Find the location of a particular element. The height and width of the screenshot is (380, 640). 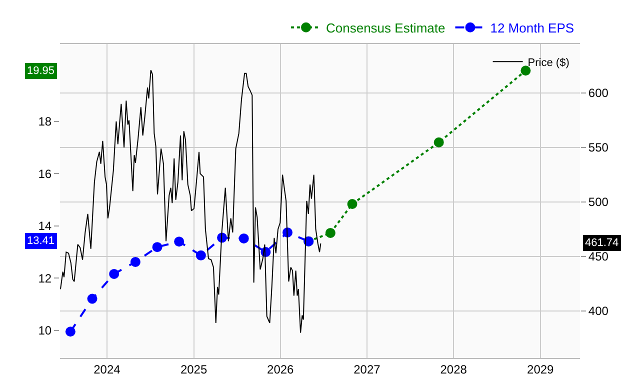

legend-label: Price ($) is located at coordinates (549, 62).